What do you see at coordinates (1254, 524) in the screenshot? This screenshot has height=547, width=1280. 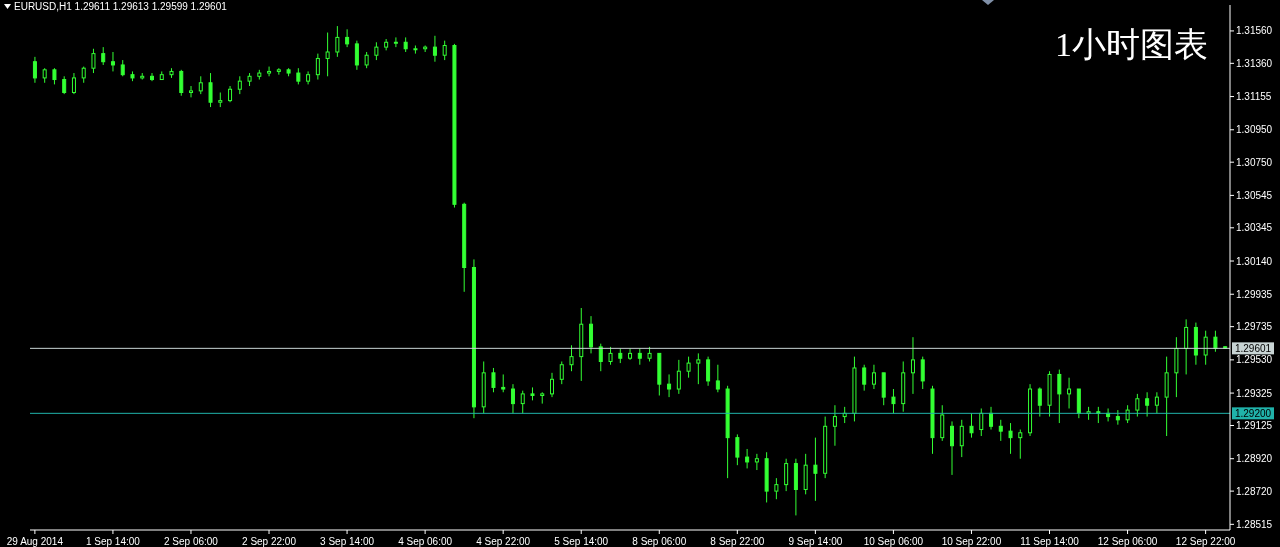 I see `y-tick-label: 1.28515` at bounding box center [1254, 524].